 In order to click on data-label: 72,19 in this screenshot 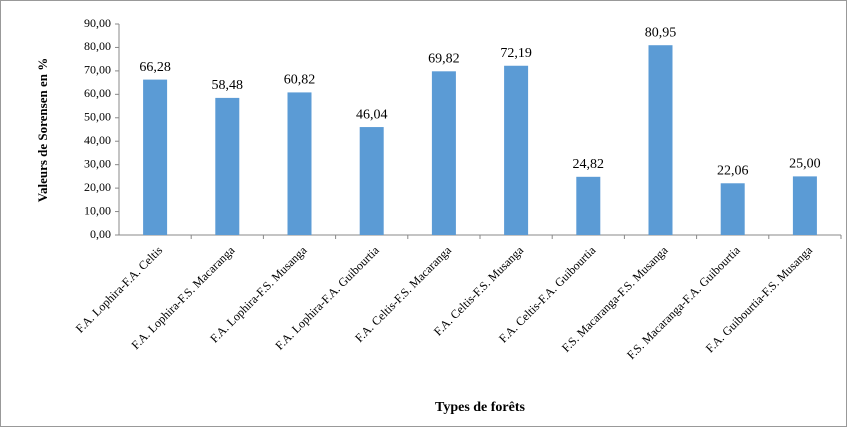, I will do `click(516, 53)`.